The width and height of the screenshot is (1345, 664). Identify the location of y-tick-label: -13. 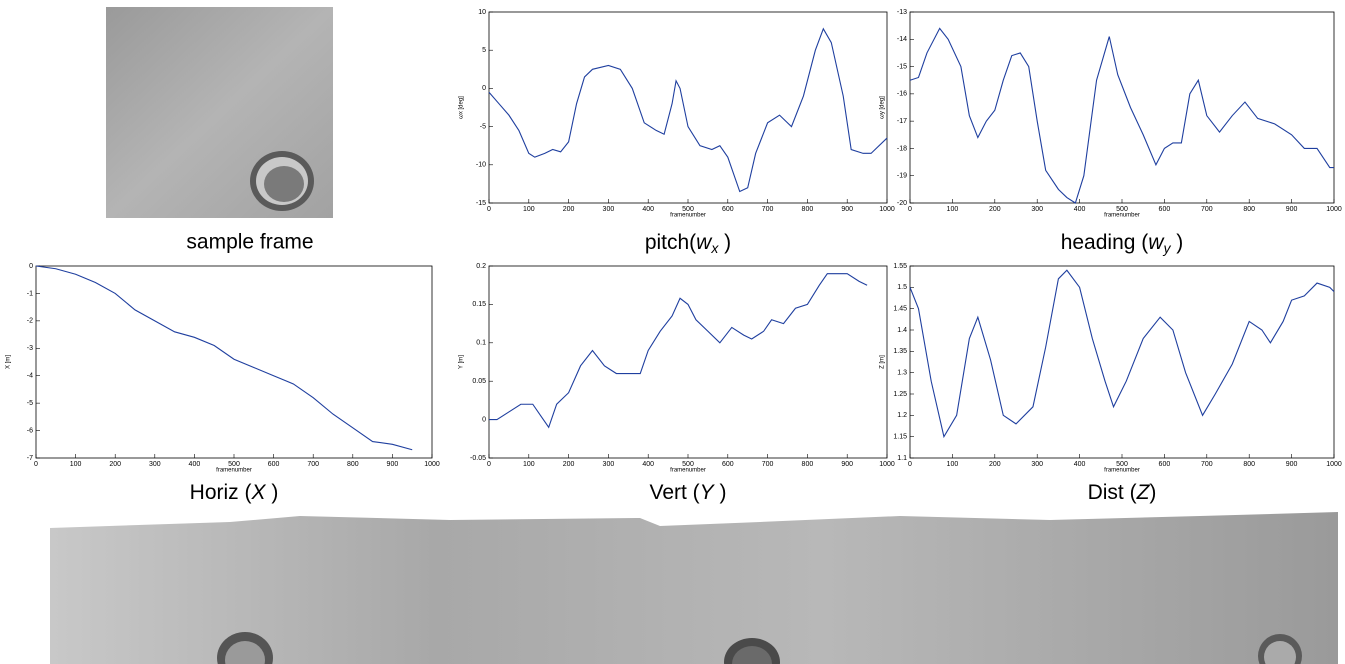
(902, 12).